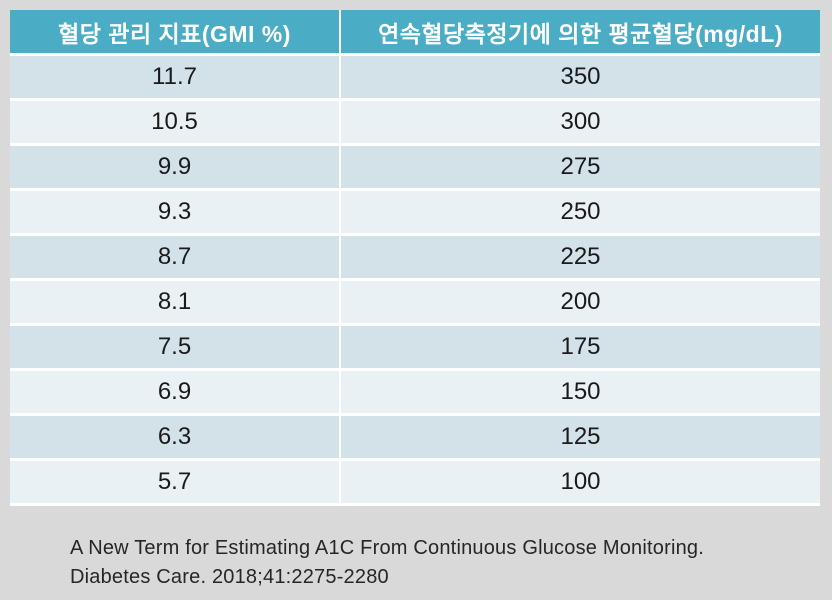 The image size is (832, 600). Describe the element at coordinates (580, 482) in the screenshot. I see `glucose-cell: 100` at that location.